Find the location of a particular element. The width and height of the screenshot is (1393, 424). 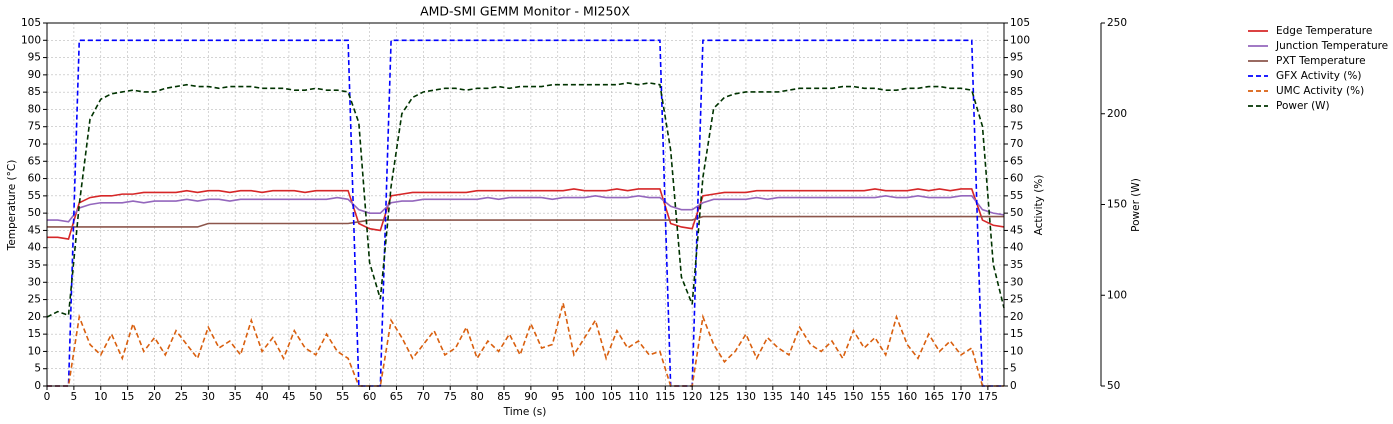

legend-label: Power (W) is located at coordinates (1303, 106).